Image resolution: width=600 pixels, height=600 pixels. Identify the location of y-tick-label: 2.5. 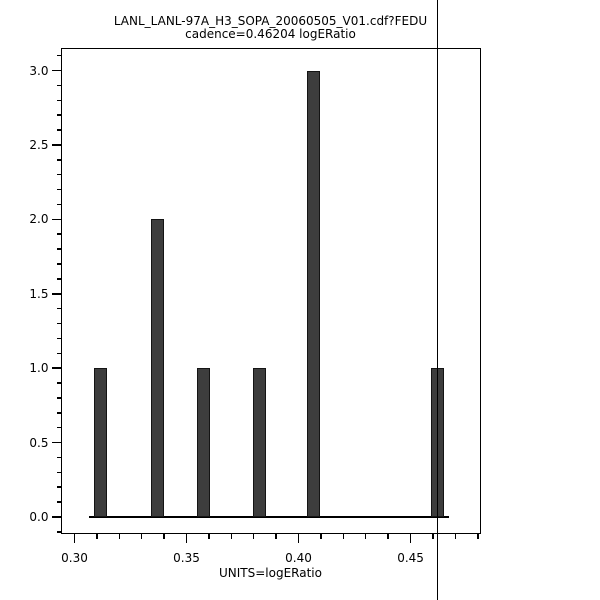
(39, 144).